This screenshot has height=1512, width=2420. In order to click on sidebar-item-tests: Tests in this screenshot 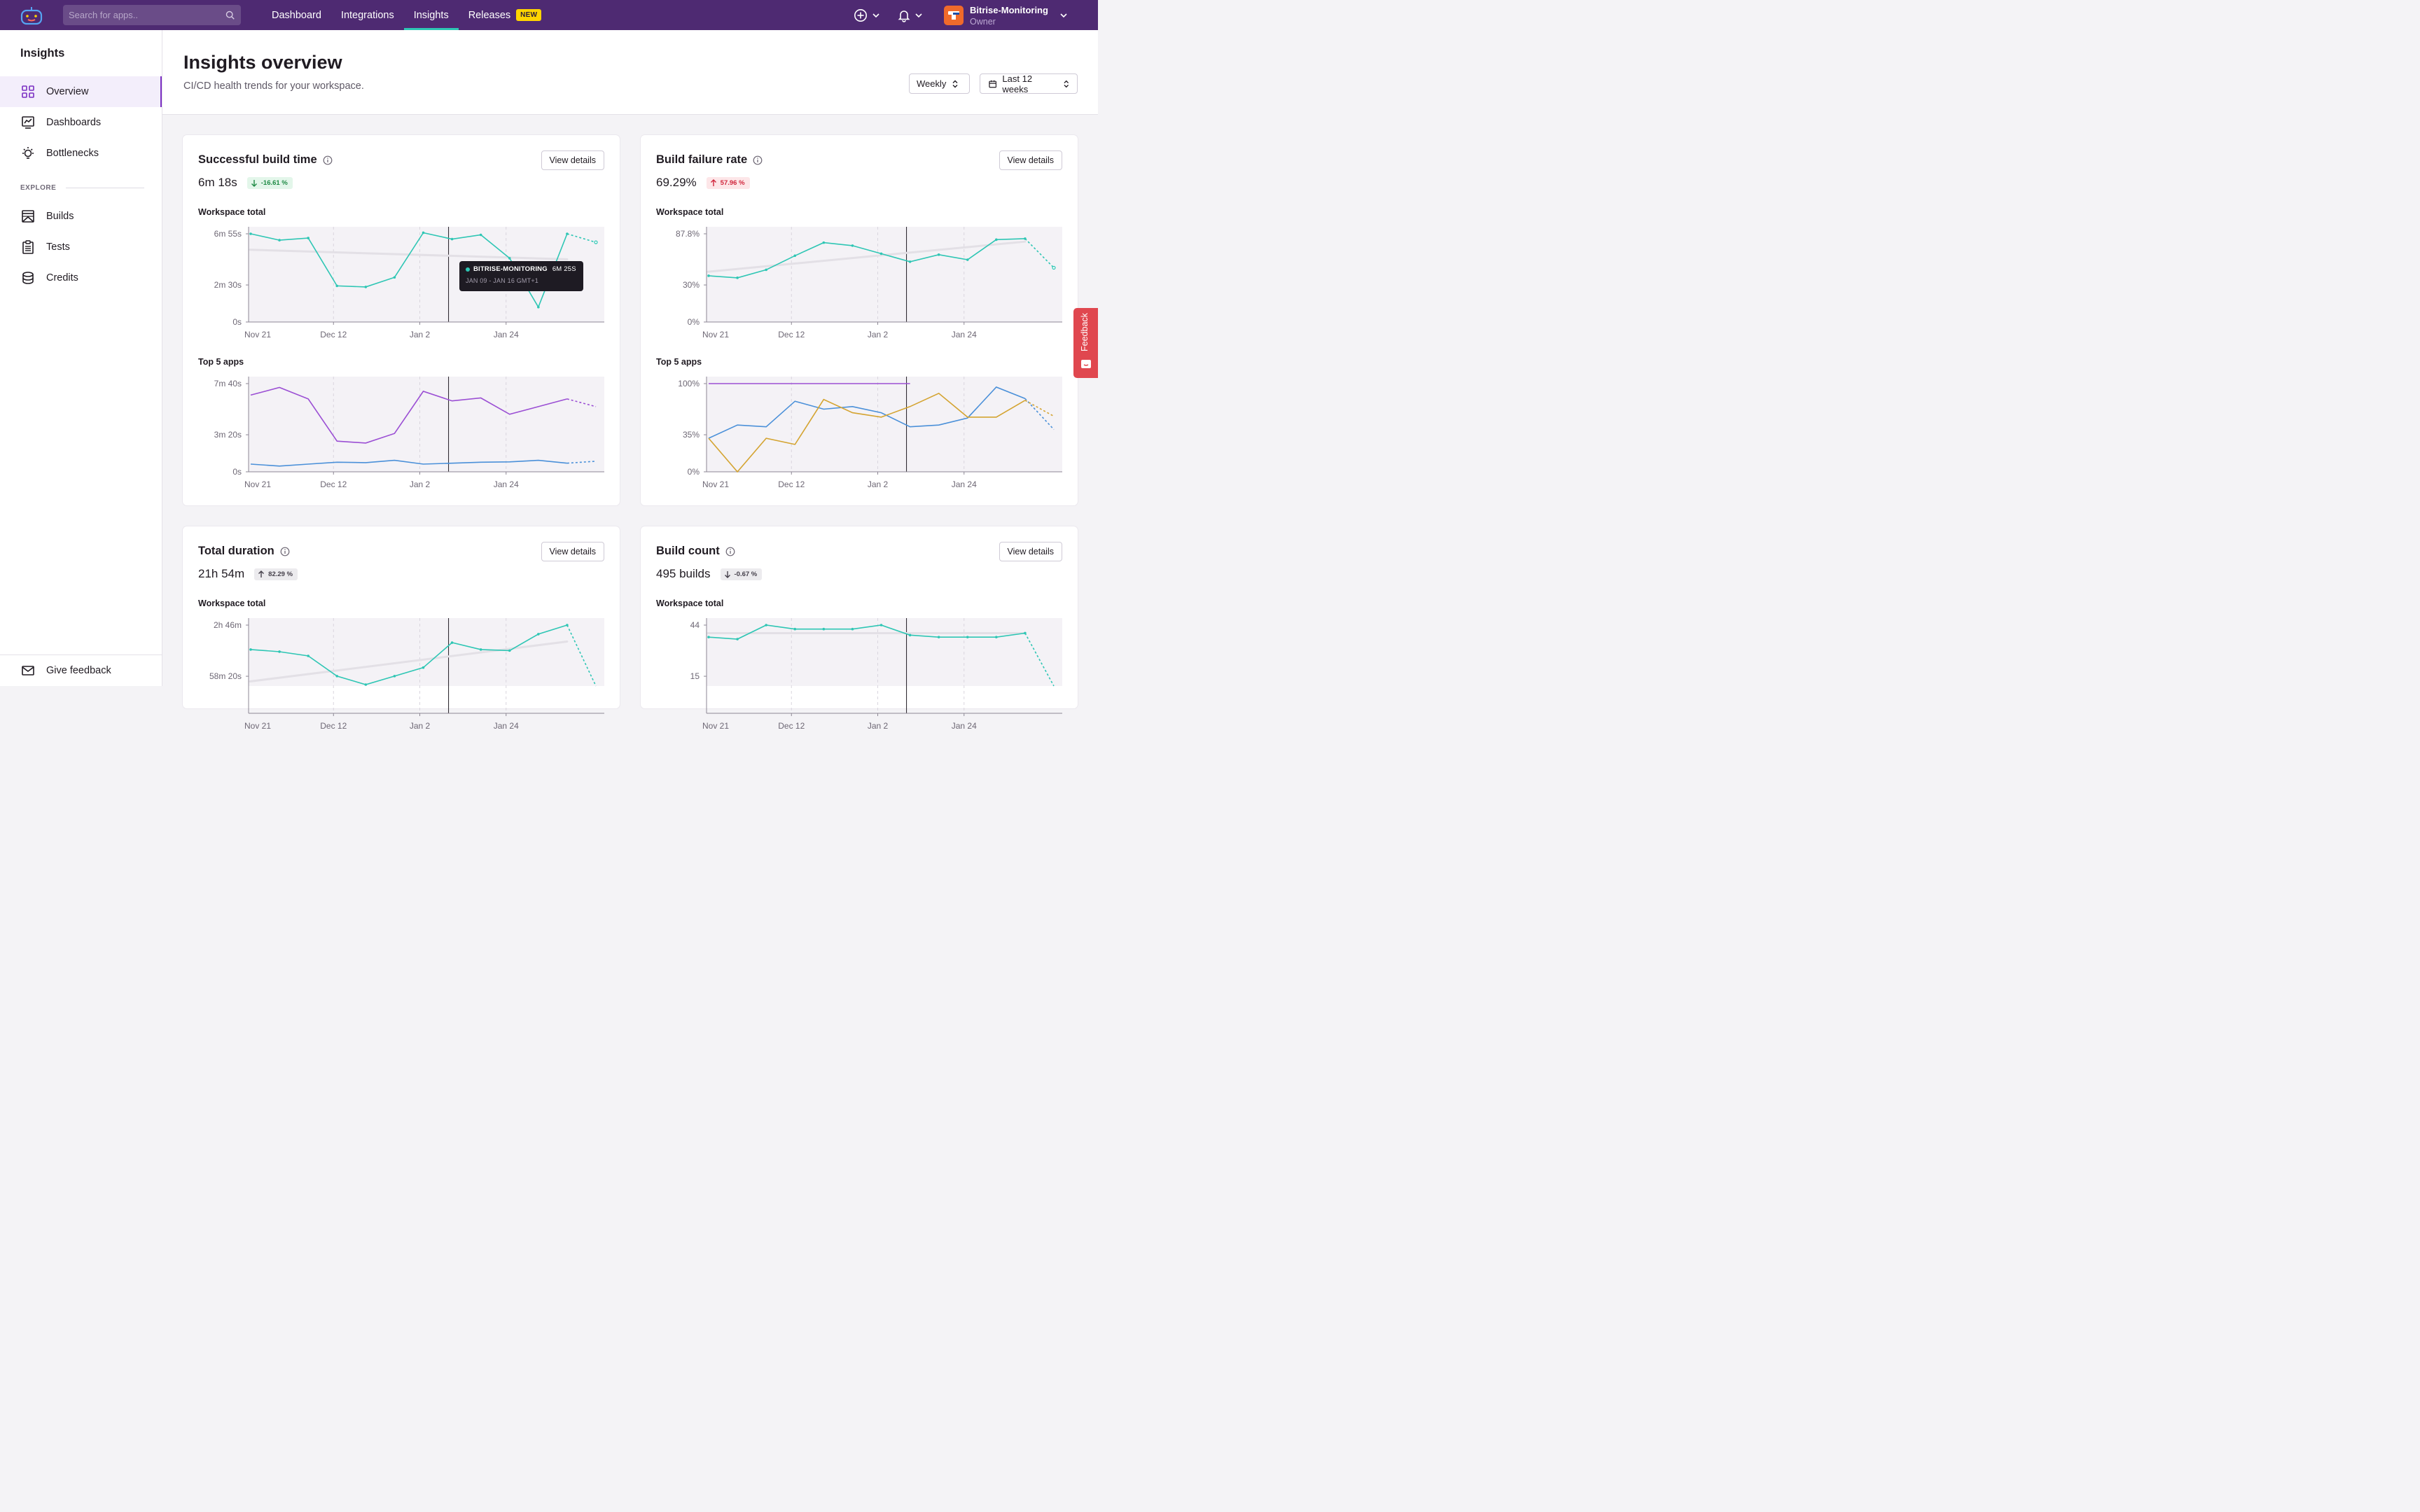, I will do `click(81, 247)`.